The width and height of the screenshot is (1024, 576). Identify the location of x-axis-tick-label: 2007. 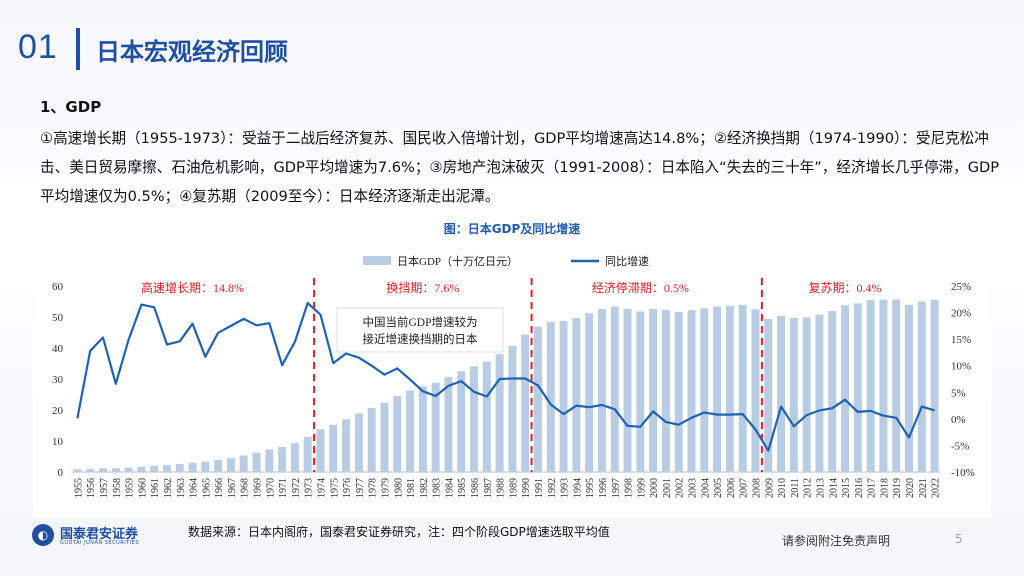
(744, 488).